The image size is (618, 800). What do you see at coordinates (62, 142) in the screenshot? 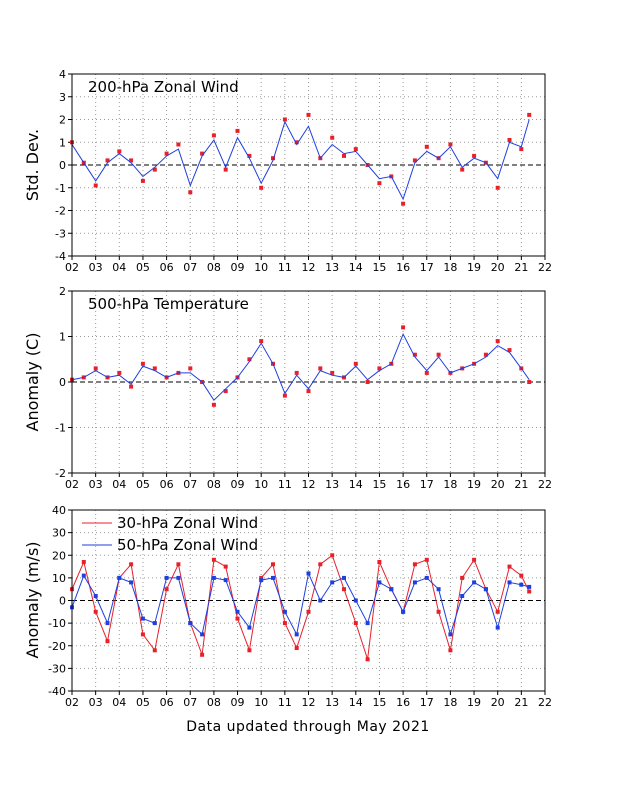
I see `y-tick-label: 1` at bounding box center [62, 142].